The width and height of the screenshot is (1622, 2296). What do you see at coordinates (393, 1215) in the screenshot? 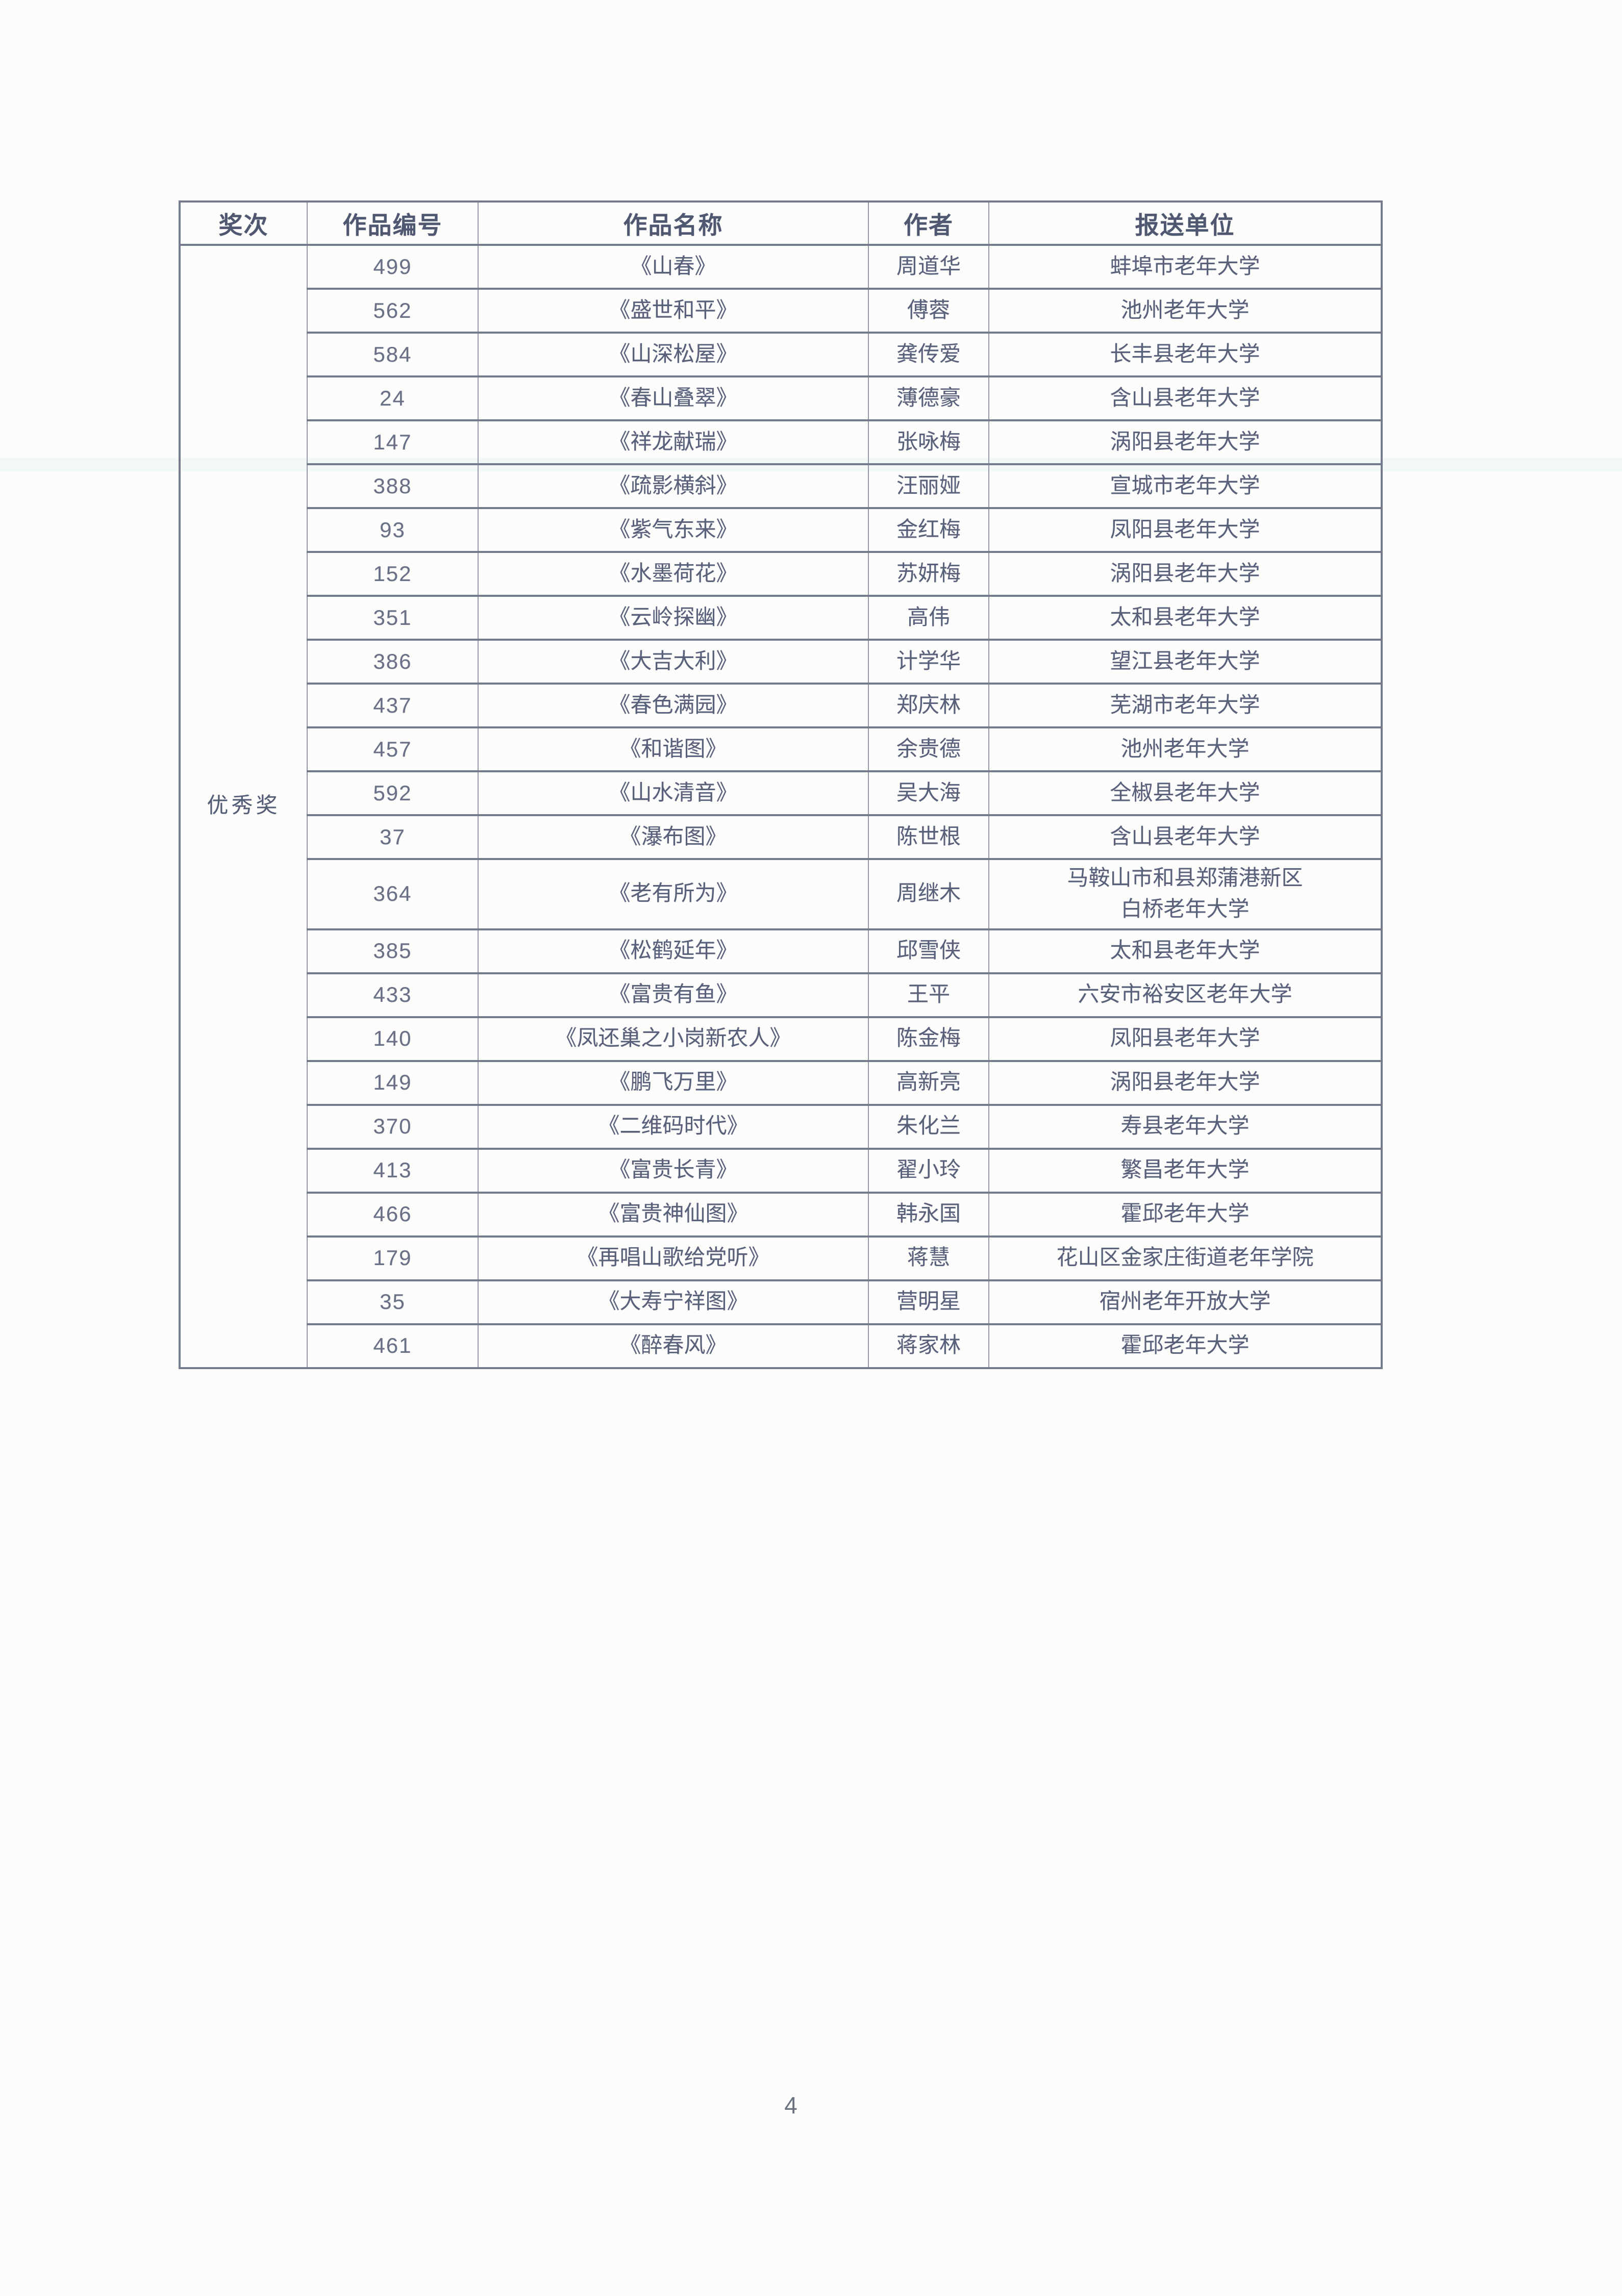
I see `work-number-cell: 466` at bounding box center [393, 1215].